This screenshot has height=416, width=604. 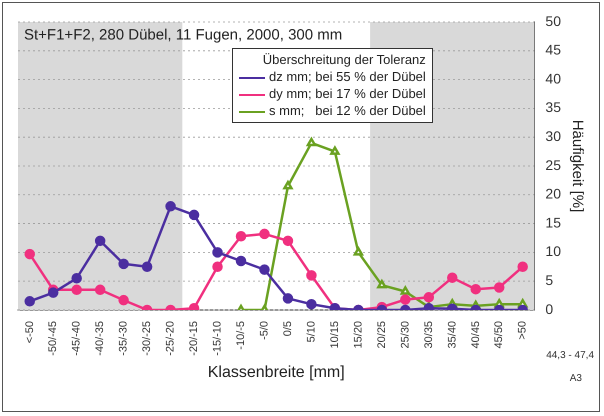 I want to click on x-tick-label: 10/15, so click(x=334, y=334).